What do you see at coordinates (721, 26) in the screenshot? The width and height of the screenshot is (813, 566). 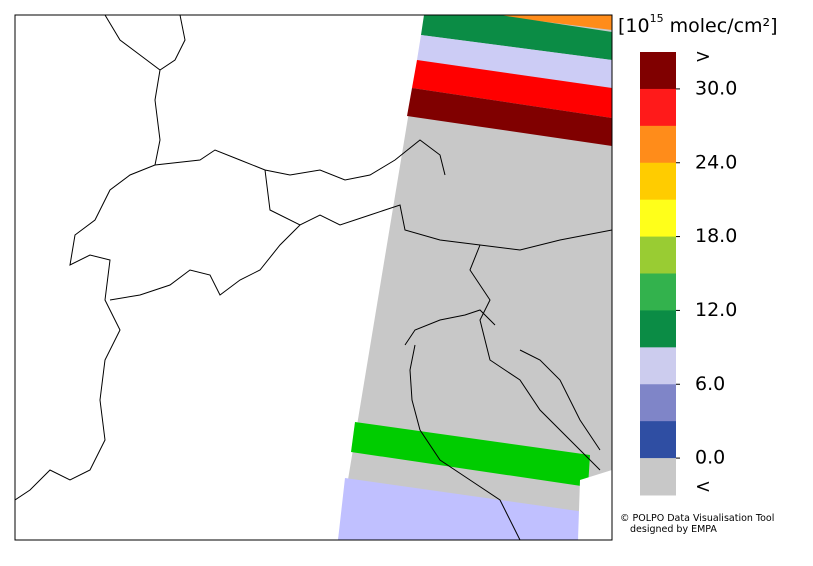 I see `unit-suffix: molec/cm²]` at bounding box center [721, 26].